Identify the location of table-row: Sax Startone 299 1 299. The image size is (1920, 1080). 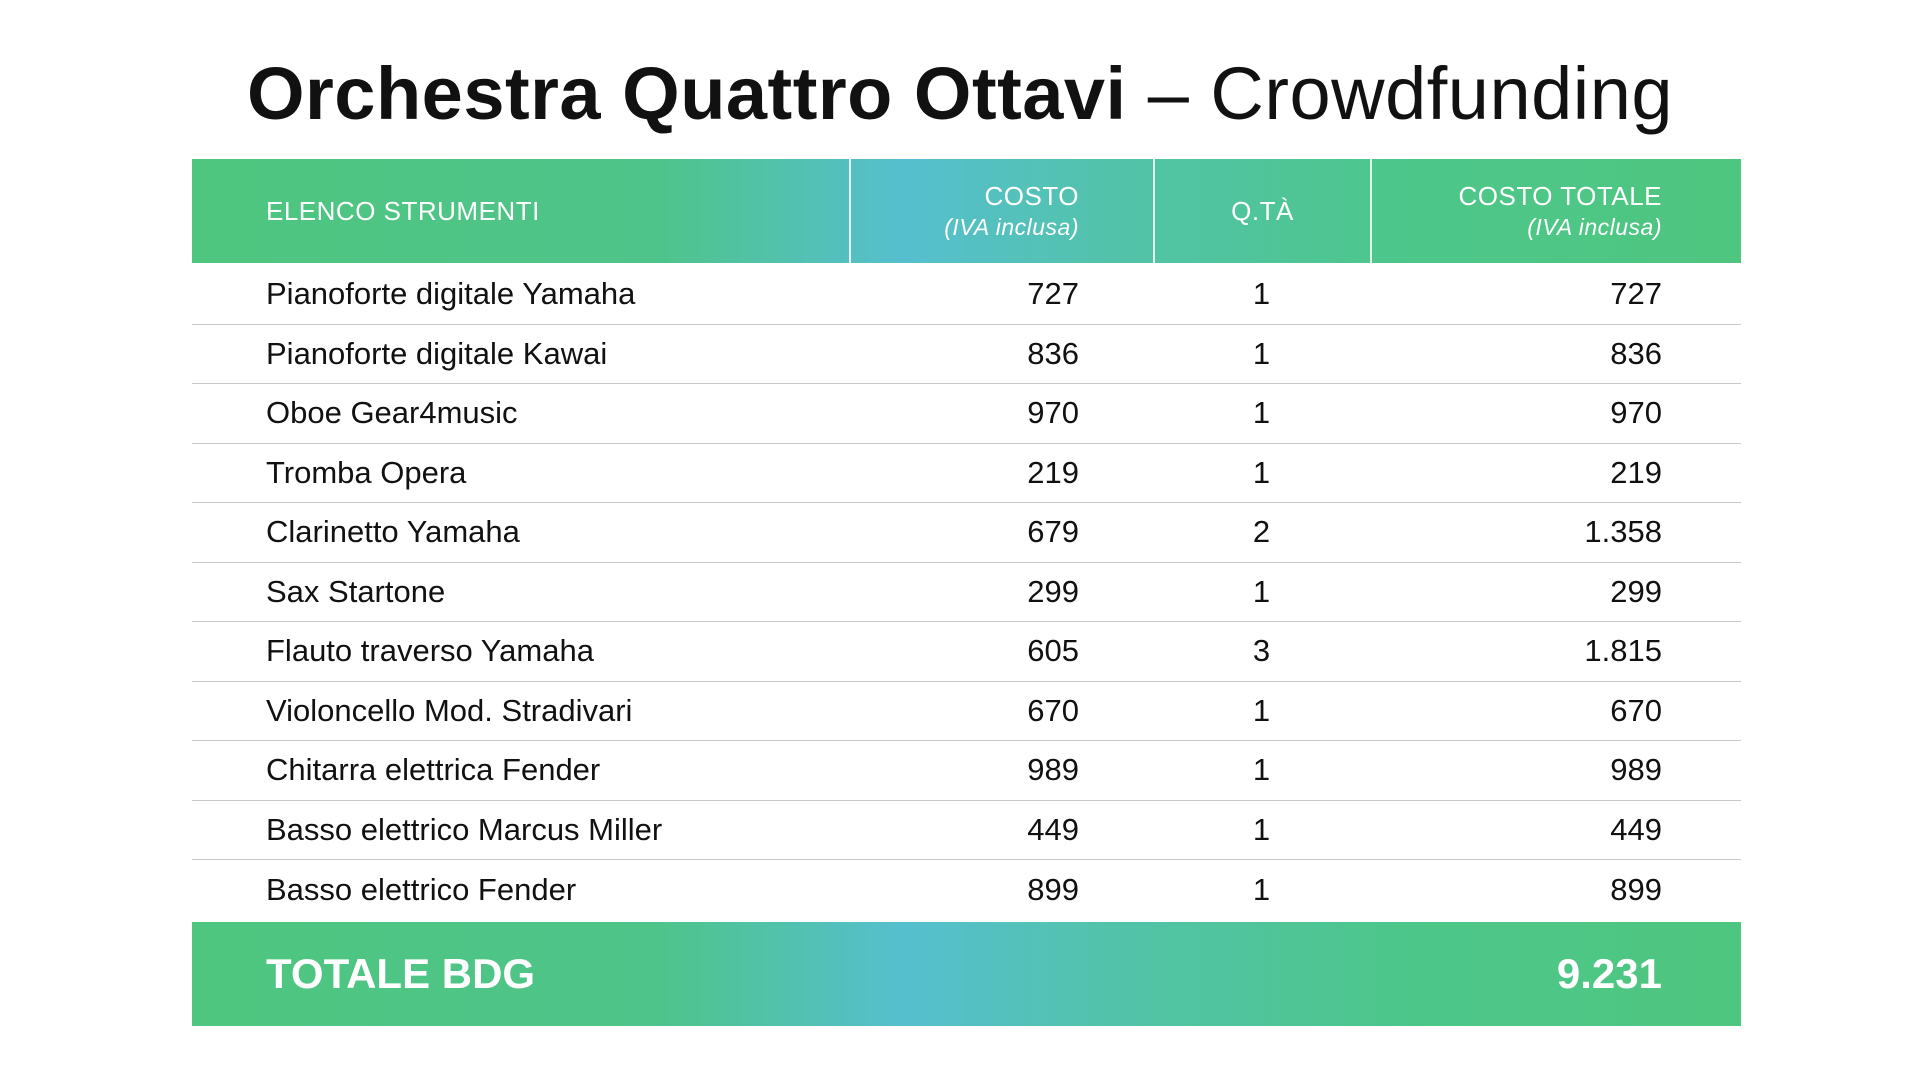
(966, 592).